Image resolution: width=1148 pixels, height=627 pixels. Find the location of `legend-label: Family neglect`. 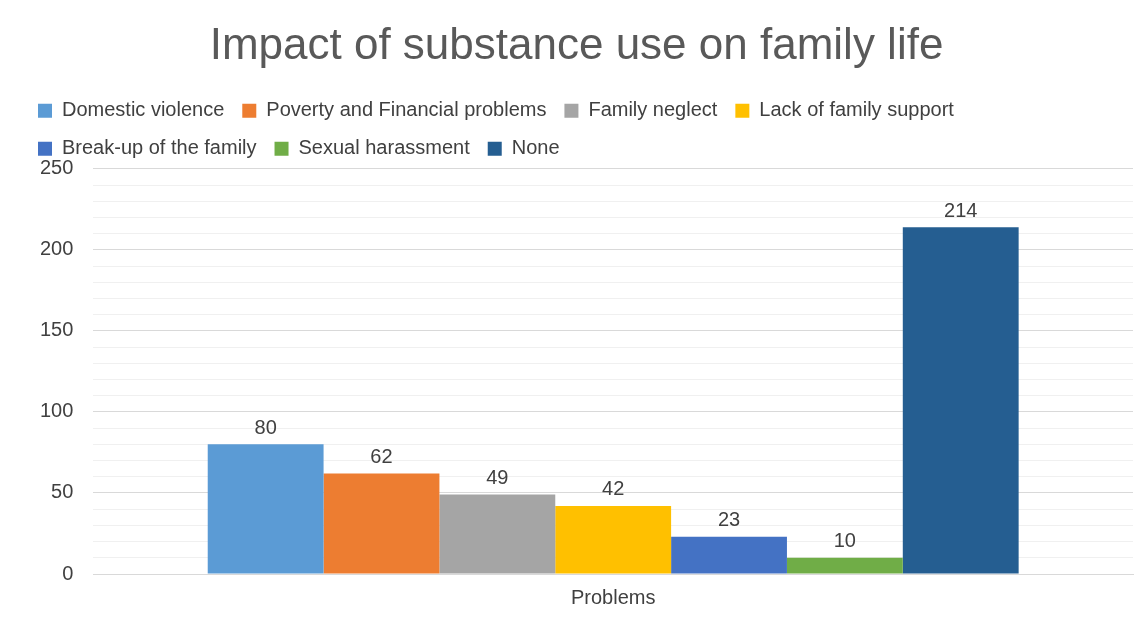

legend-label: Family neglect is located at coordinates (653, 109).